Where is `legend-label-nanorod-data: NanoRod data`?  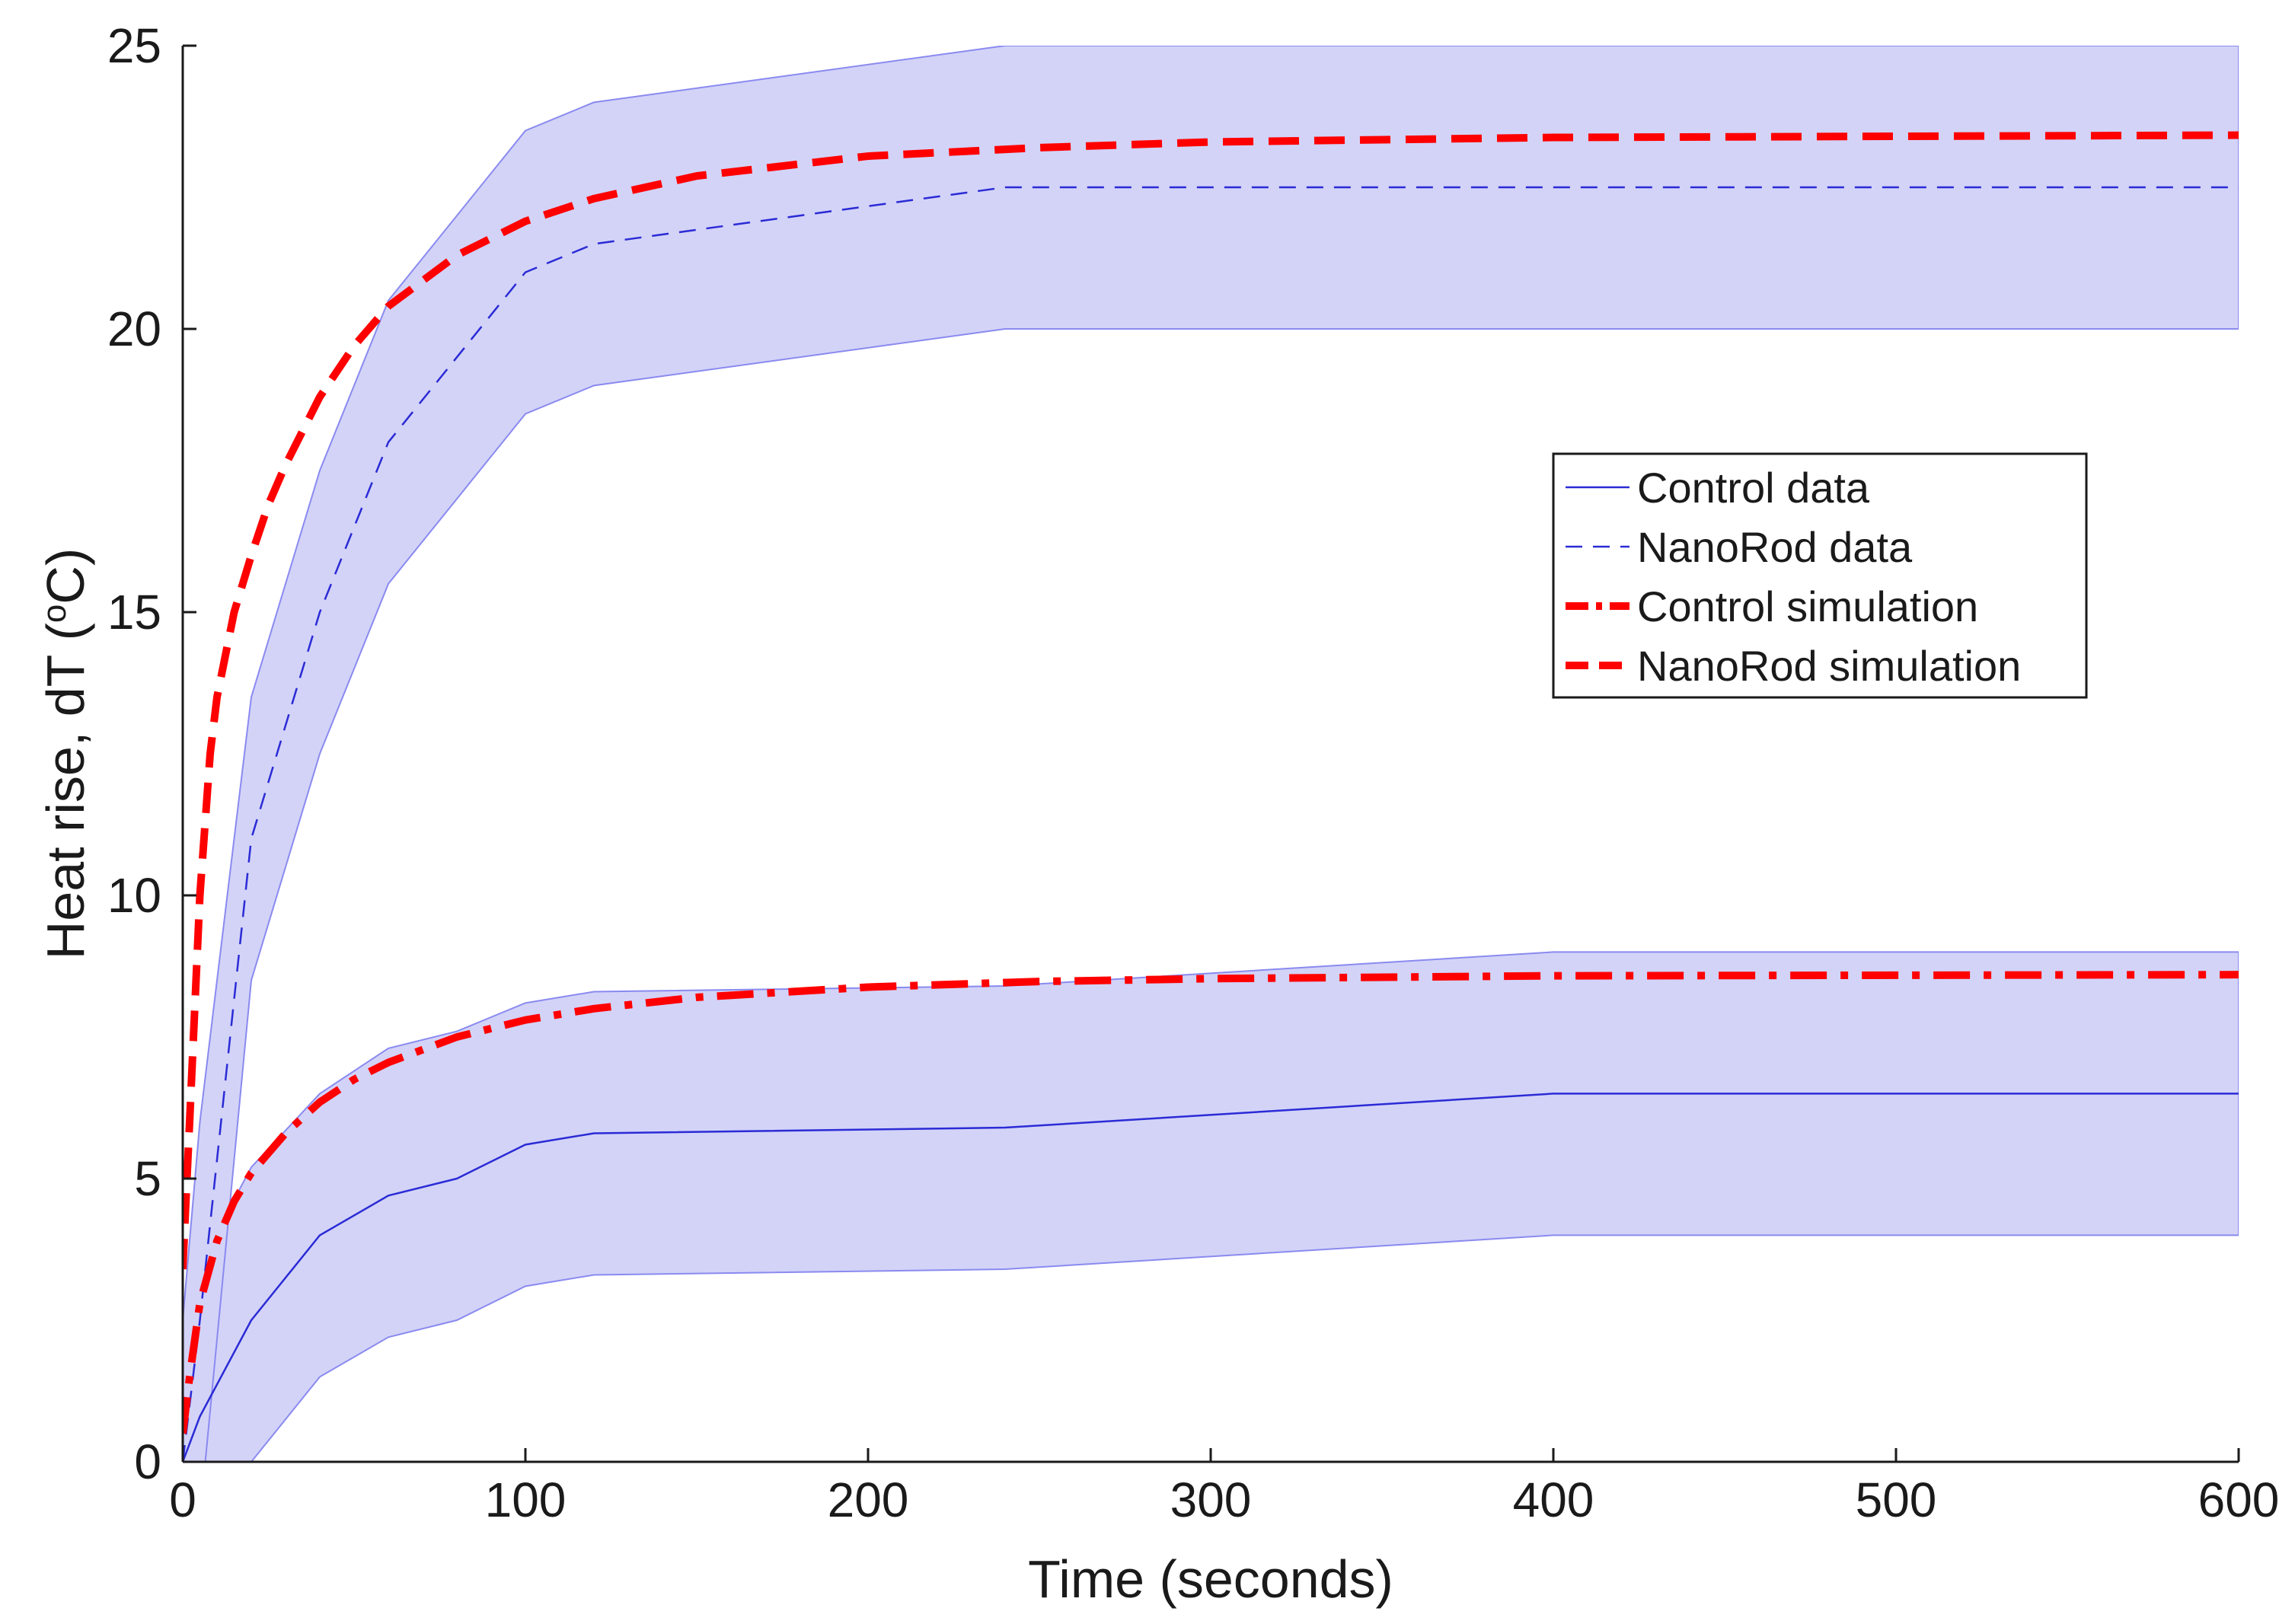
legend-label-nanorod-data: NanoRod data is located at coordinates (1775, 547).